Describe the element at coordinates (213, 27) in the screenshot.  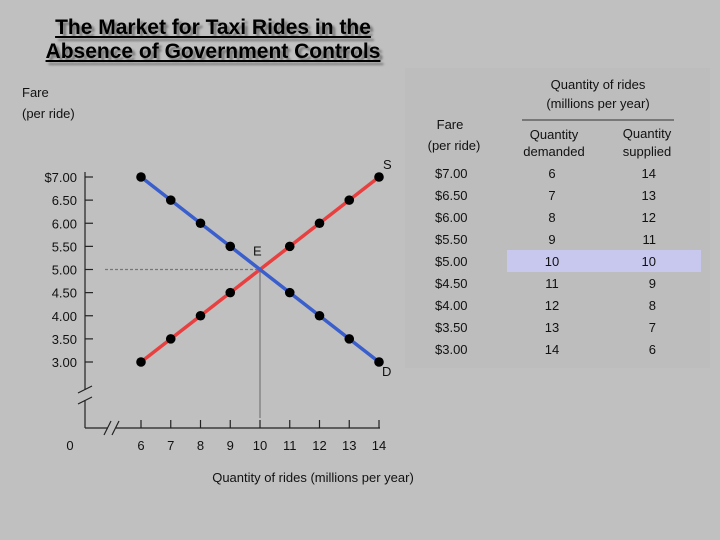
I see `title-line-1: The Market for Taxi Rides in the` at that location.